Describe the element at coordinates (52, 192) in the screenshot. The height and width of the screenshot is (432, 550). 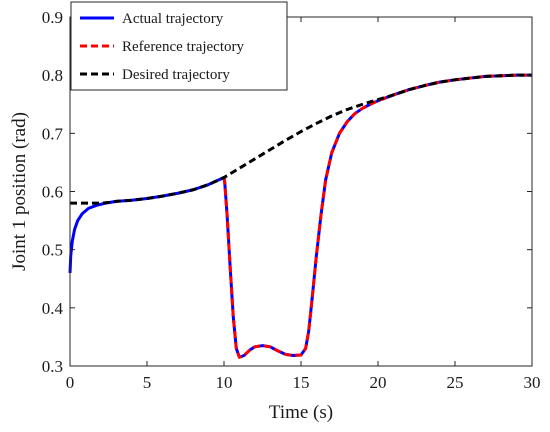
I see `y-tick-label: 0.6` at that location.